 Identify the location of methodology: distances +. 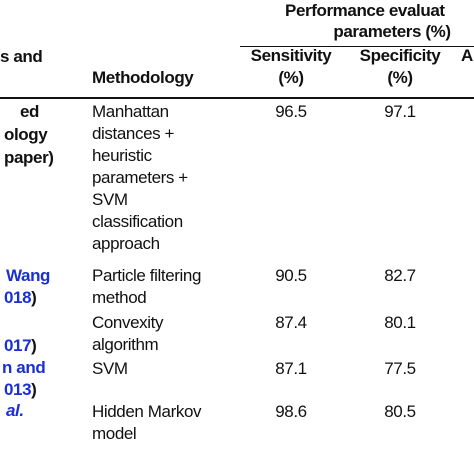
(133, 133).